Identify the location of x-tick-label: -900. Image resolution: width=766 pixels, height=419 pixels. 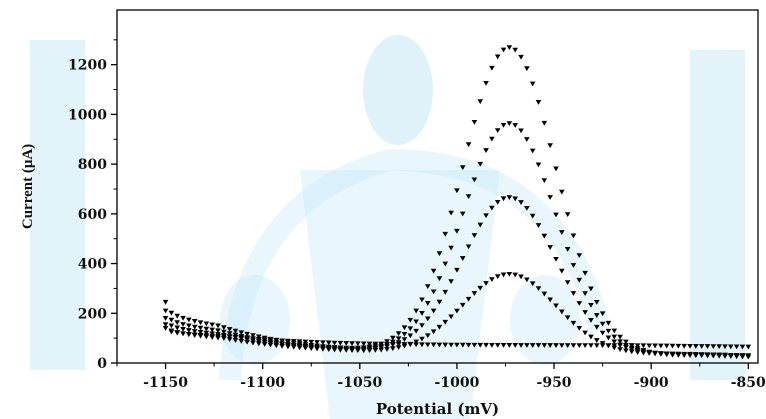
(651, 383).